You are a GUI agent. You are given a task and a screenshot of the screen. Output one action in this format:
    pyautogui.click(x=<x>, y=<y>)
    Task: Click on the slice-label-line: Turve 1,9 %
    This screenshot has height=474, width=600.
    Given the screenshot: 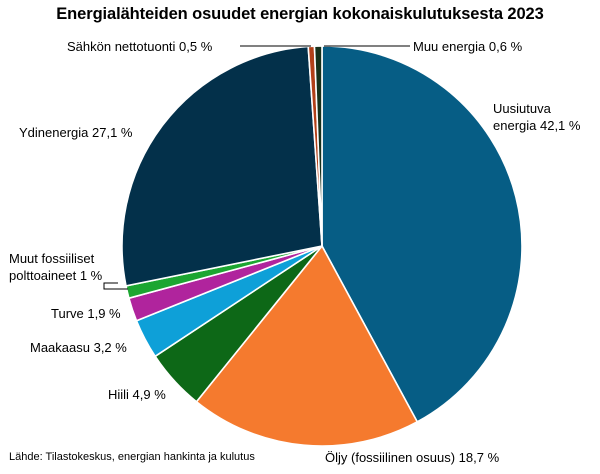 What is the action you would take?
    pyautogui.click(x=86, y=313)
    